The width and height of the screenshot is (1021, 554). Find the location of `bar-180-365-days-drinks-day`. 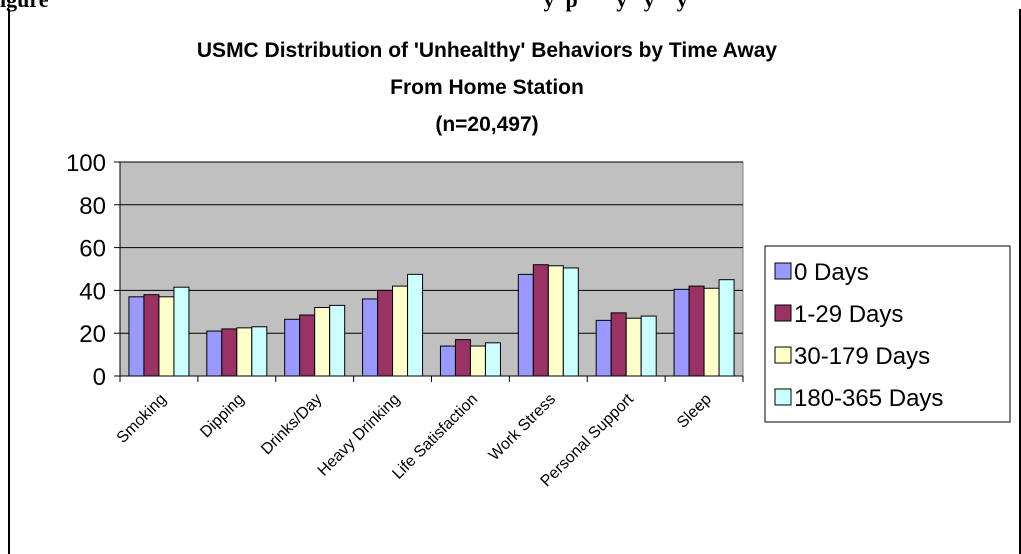

bar-180-365-days-drinks-day is located at coordinates (337, 340).